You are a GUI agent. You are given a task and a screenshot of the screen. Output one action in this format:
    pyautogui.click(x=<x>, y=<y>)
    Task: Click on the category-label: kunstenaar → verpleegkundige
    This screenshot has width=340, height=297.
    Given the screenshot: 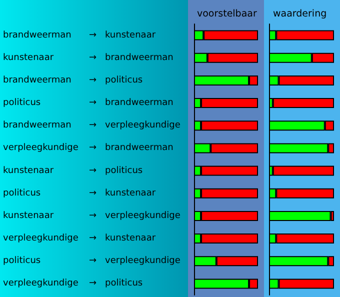 What is the action you would take?
    pyautogui.click(x=91, y=215)
    